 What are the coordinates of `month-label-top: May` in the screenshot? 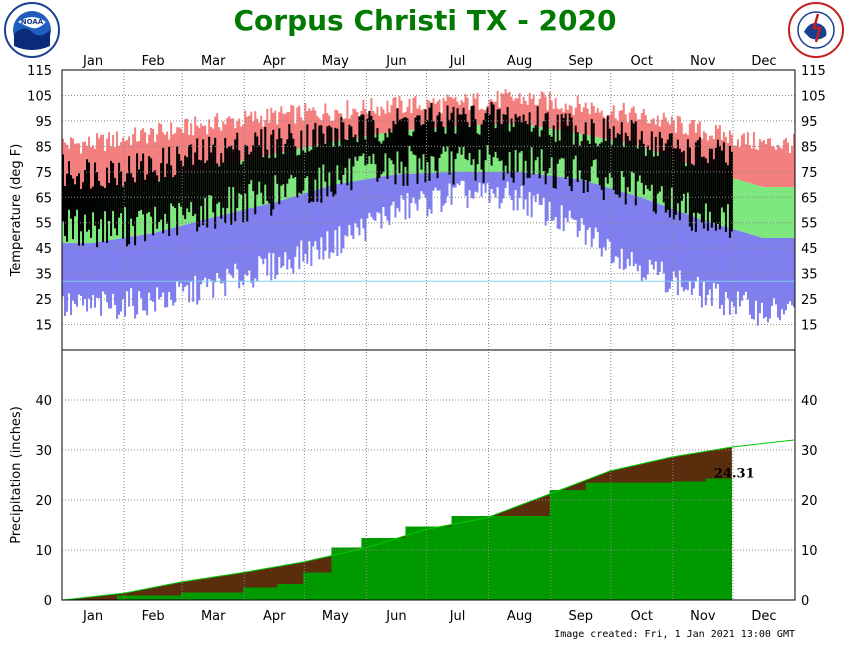 It's located at (335, 61).